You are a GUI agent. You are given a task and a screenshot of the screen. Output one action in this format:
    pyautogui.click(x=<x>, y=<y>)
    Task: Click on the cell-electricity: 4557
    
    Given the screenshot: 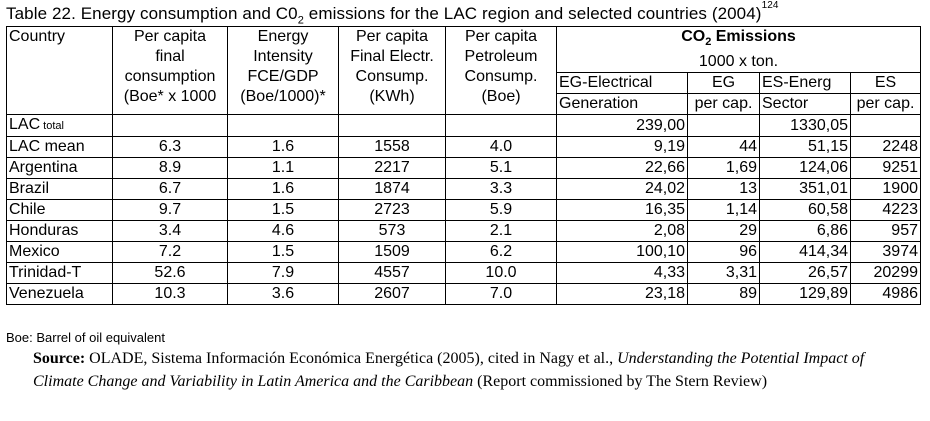 What is the action you would take?
    pyautogui.click(x=392, y=273)
    